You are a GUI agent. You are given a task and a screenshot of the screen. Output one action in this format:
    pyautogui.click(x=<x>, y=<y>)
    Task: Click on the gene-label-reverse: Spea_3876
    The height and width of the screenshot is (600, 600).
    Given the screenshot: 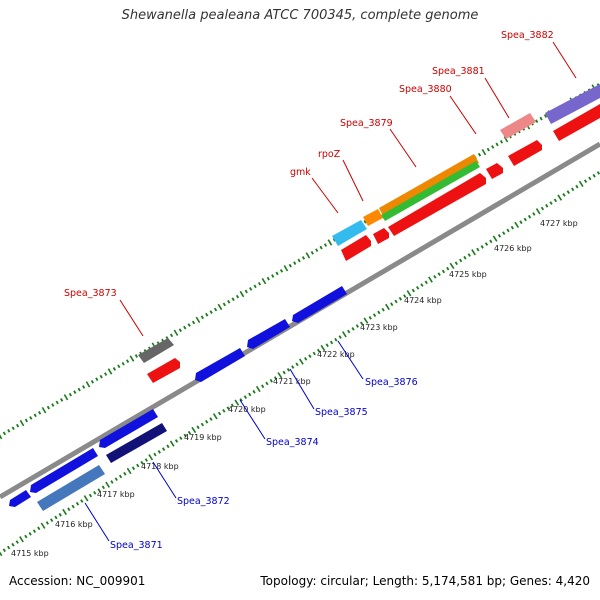 What is the action you would take?
    pyautogui.click(x=391, y=382)
    